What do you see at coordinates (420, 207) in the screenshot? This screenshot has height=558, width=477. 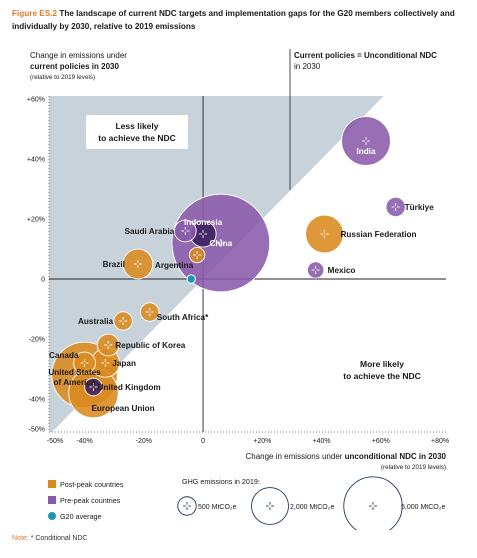 I see `bubble-label-t-rkiye: Türkiye` at bounding box center [420, 207].